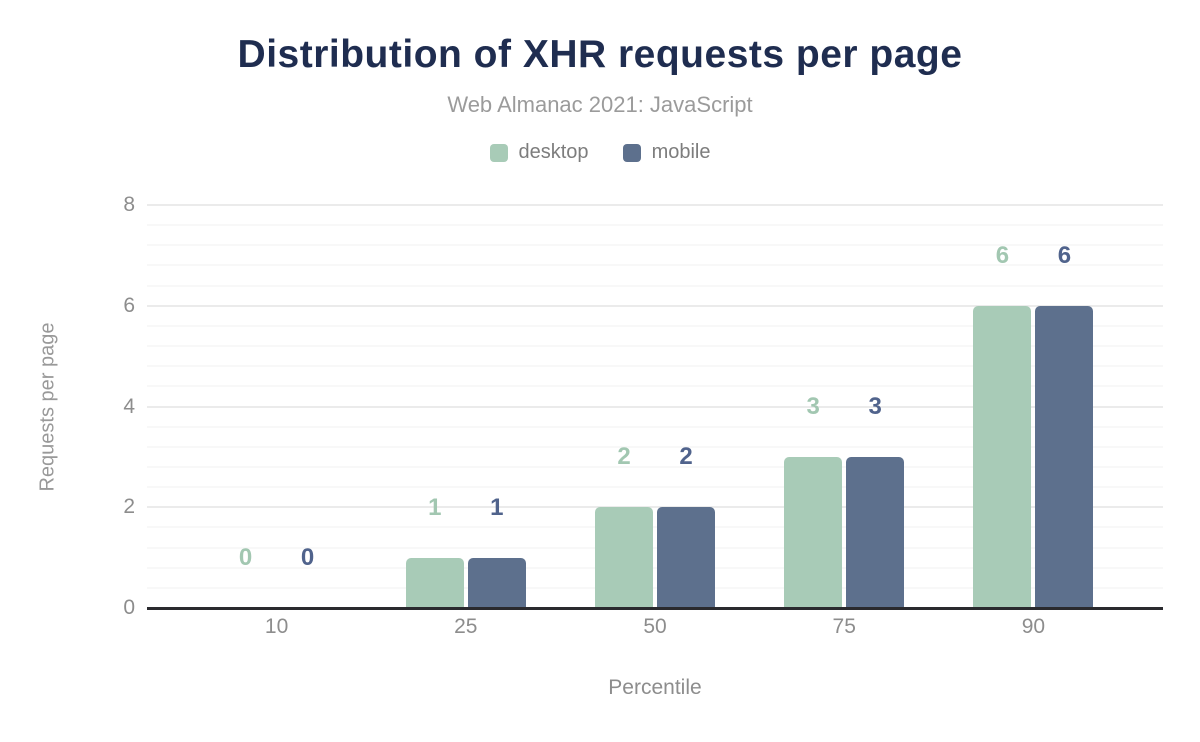 This screenshot has width=1200, height=742. I want to click on x-tick-label: 10, so click(276, 626).